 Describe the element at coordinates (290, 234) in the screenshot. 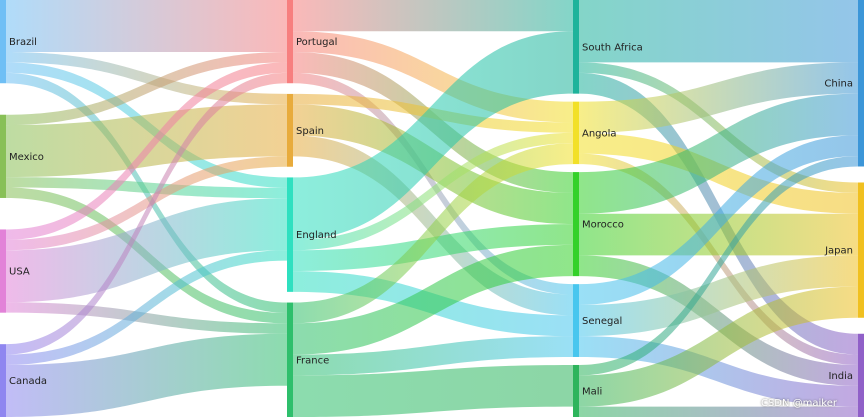

I see `node-england` at that location.